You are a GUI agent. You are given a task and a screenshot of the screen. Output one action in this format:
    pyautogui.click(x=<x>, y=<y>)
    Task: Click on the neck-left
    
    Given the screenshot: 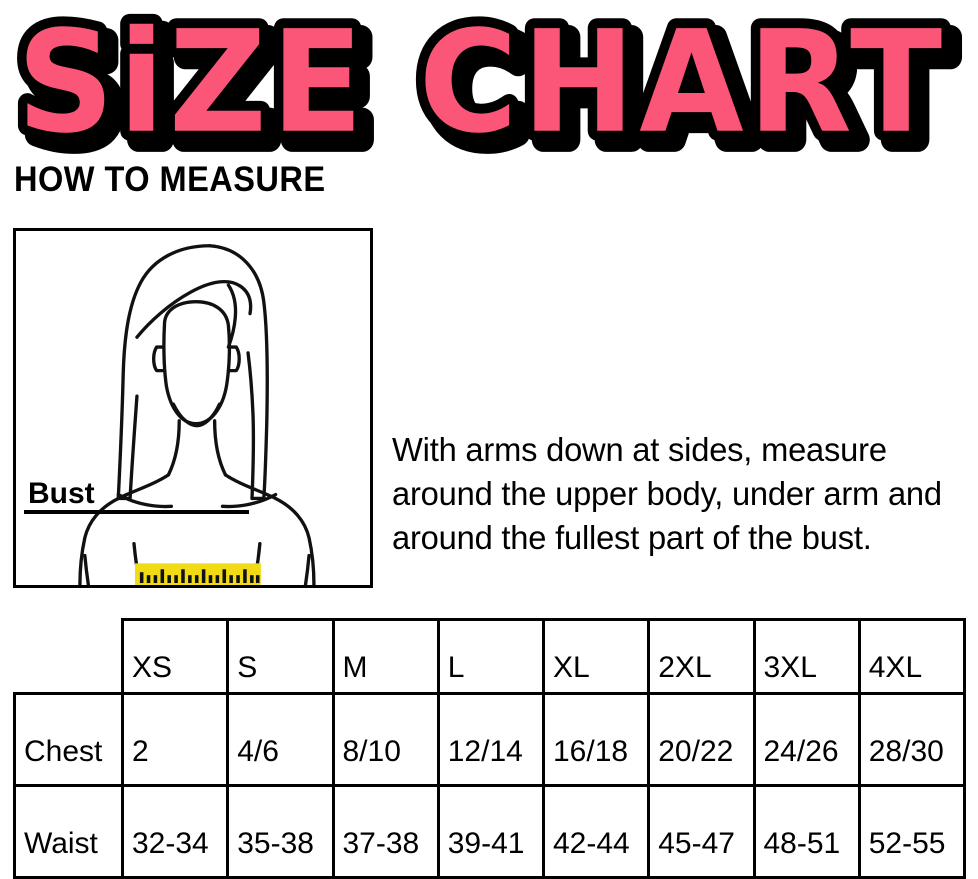 What is the action you would take?
    pyautogui.click(x=173, y=448)
    